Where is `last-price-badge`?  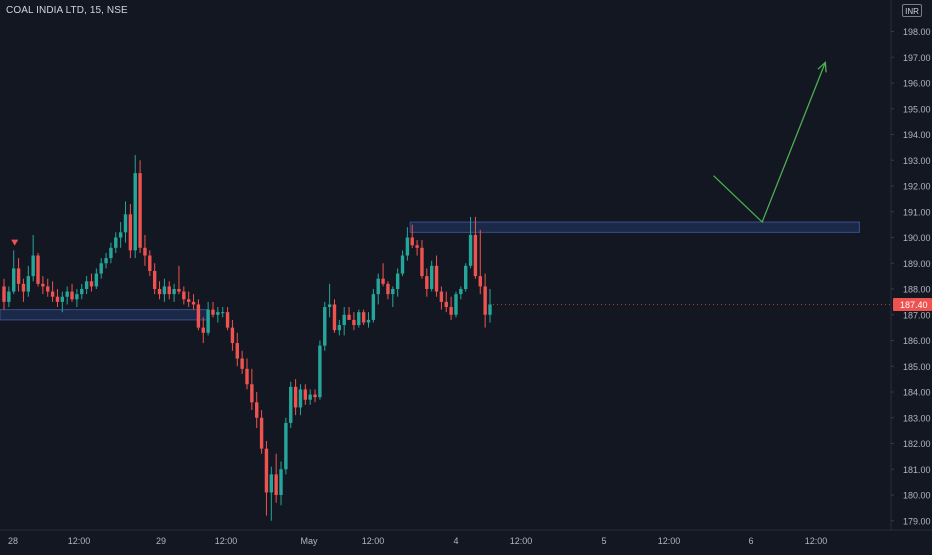
last-price-badge is located at coordinates (912, 304).